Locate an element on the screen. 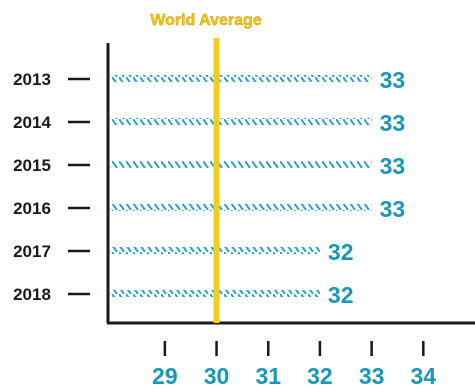  data-label-2017: 32 is located at coordinates (341, 252).